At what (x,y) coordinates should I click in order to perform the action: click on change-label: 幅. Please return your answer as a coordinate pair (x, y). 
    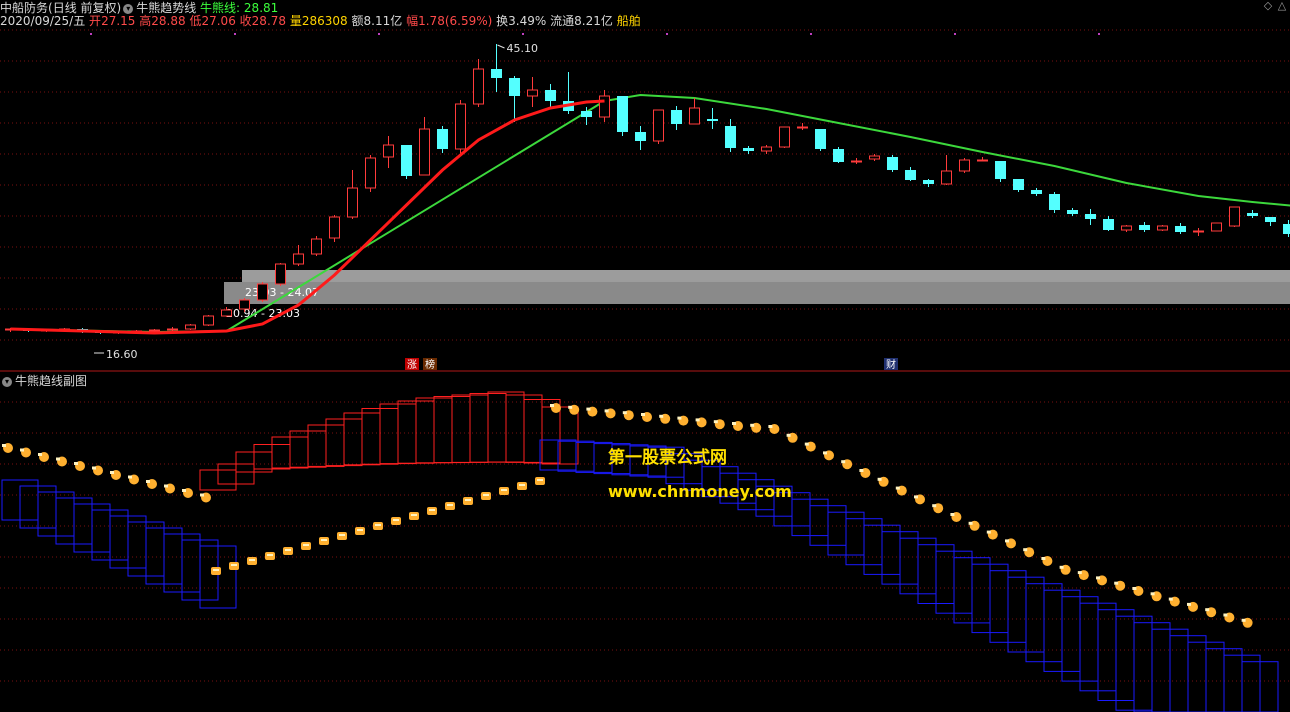
    Looking at the image, I should click on (412, 21).